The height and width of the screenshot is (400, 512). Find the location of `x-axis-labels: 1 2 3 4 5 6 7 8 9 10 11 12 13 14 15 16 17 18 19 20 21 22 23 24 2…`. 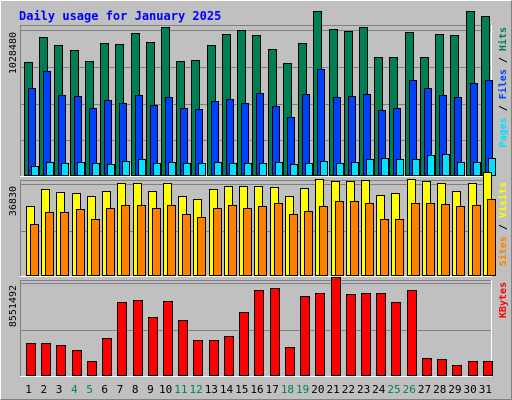

x-axis-labels: 1 2 3 4 5 6 7 8 9 10 11 12 13 14 15 16 17 18 19 20 21 22 23 24 2… is located at coordinates (258, 389).